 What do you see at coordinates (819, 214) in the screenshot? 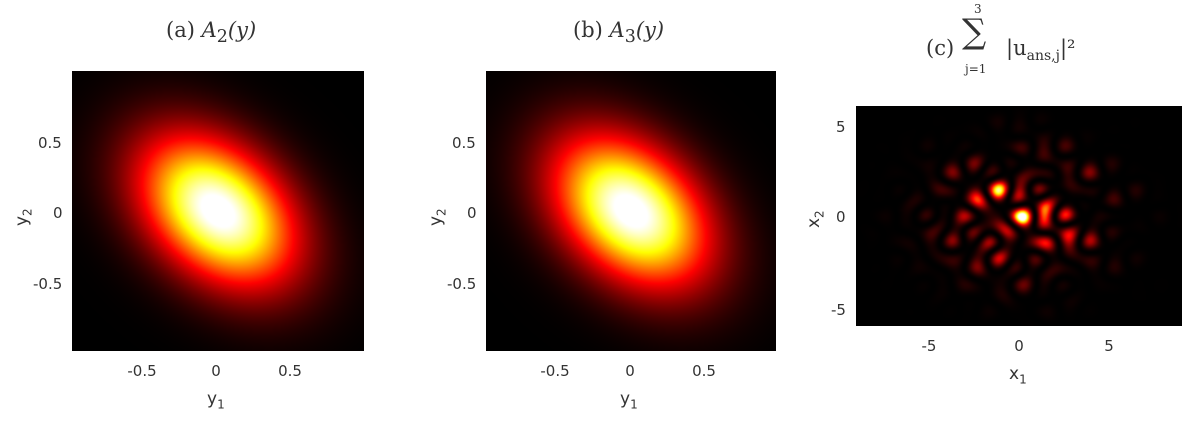
I see `panel-c-ylabel-sub: 2` at bounding box center [819, 214].